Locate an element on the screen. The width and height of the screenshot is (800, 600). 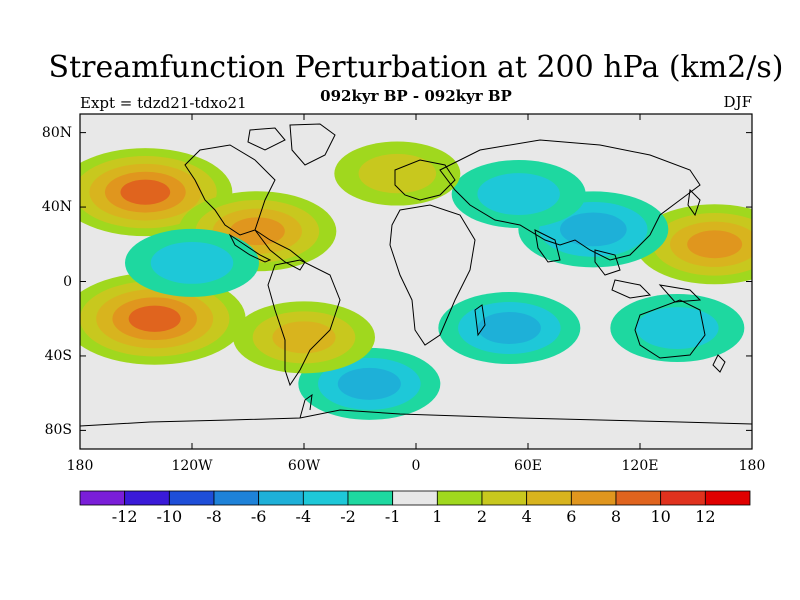
lat-label: 80S is located at coordinates (58, 430).